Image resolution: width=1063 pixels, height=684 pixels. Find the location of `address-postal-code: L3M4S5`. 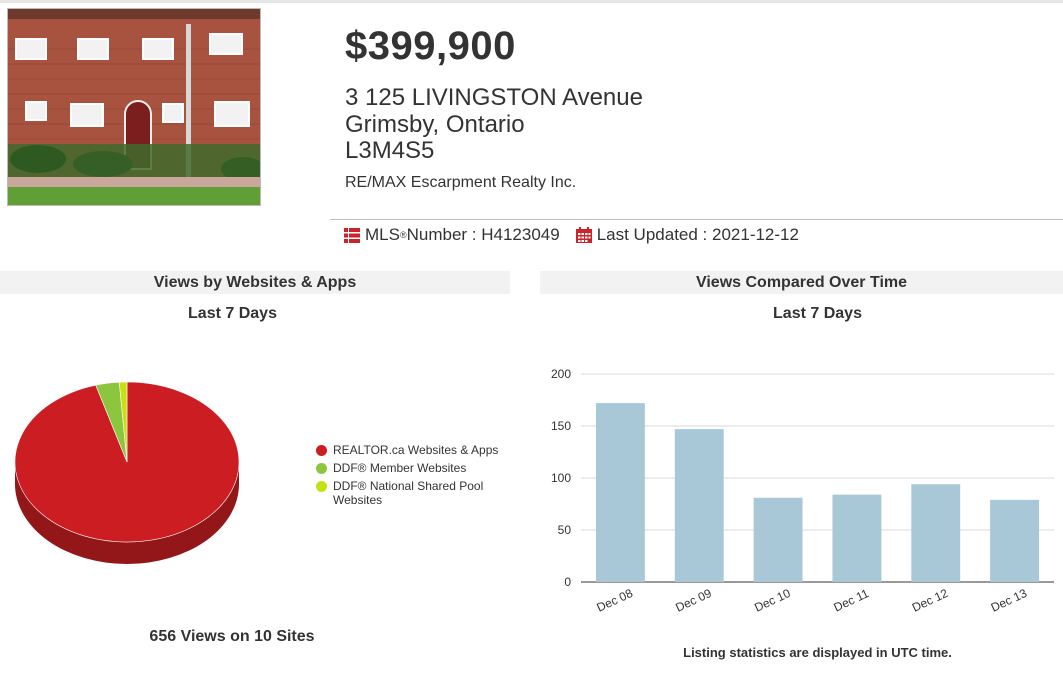

address-postal-code: L3M4S5 is located at coordinates (390, 150).